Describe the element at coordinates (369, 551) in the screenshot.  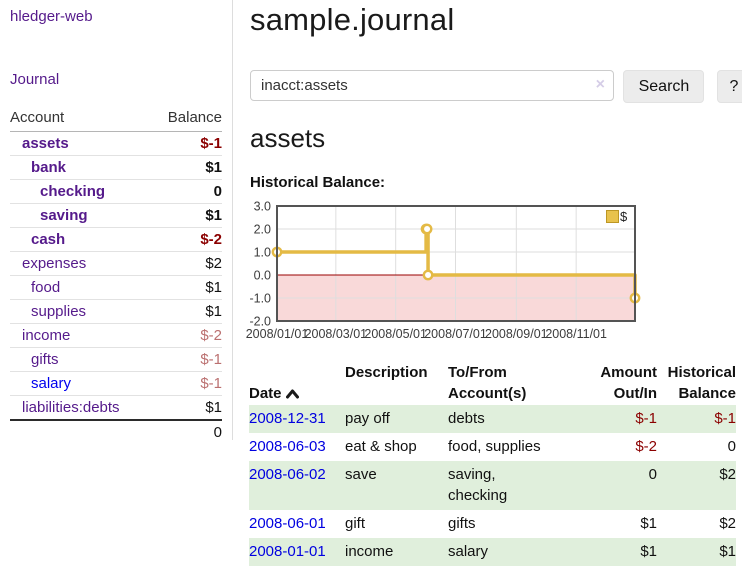
I see `transaction-description: income` at that location.